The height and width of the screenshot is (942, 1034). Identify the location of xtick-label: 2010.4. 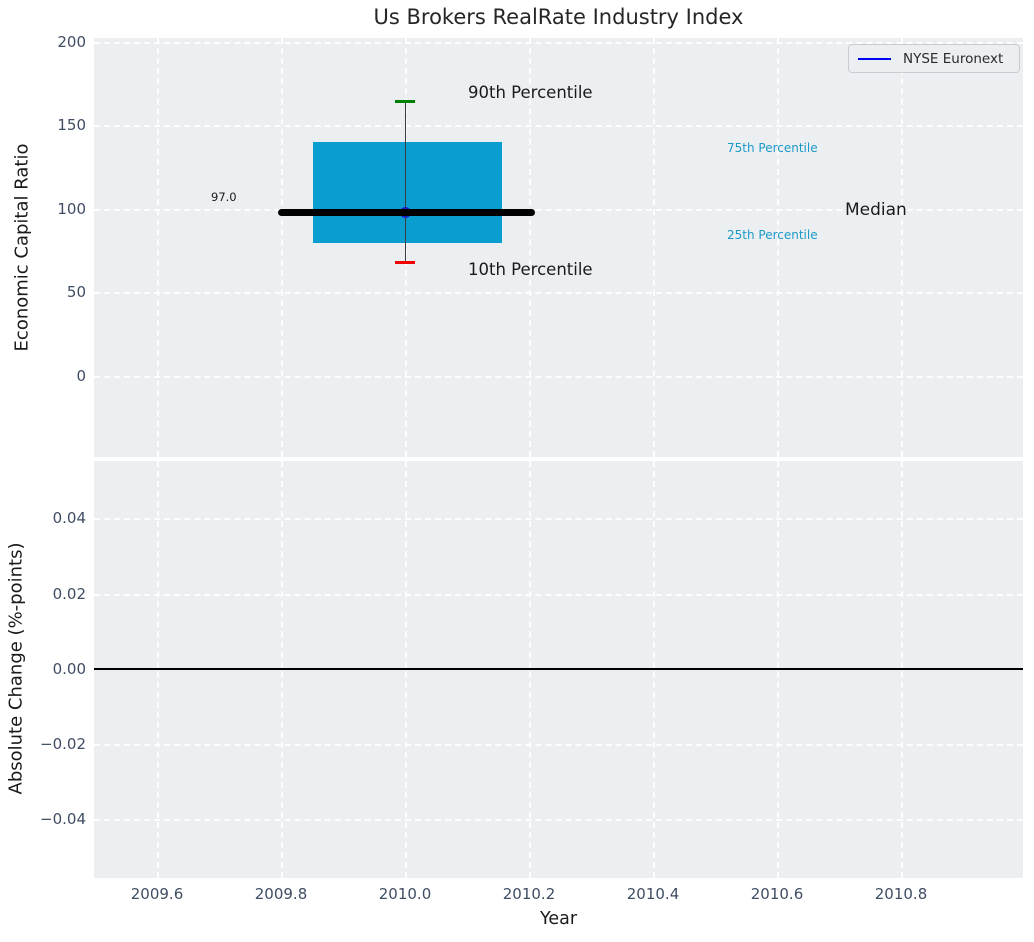
(653, 894).